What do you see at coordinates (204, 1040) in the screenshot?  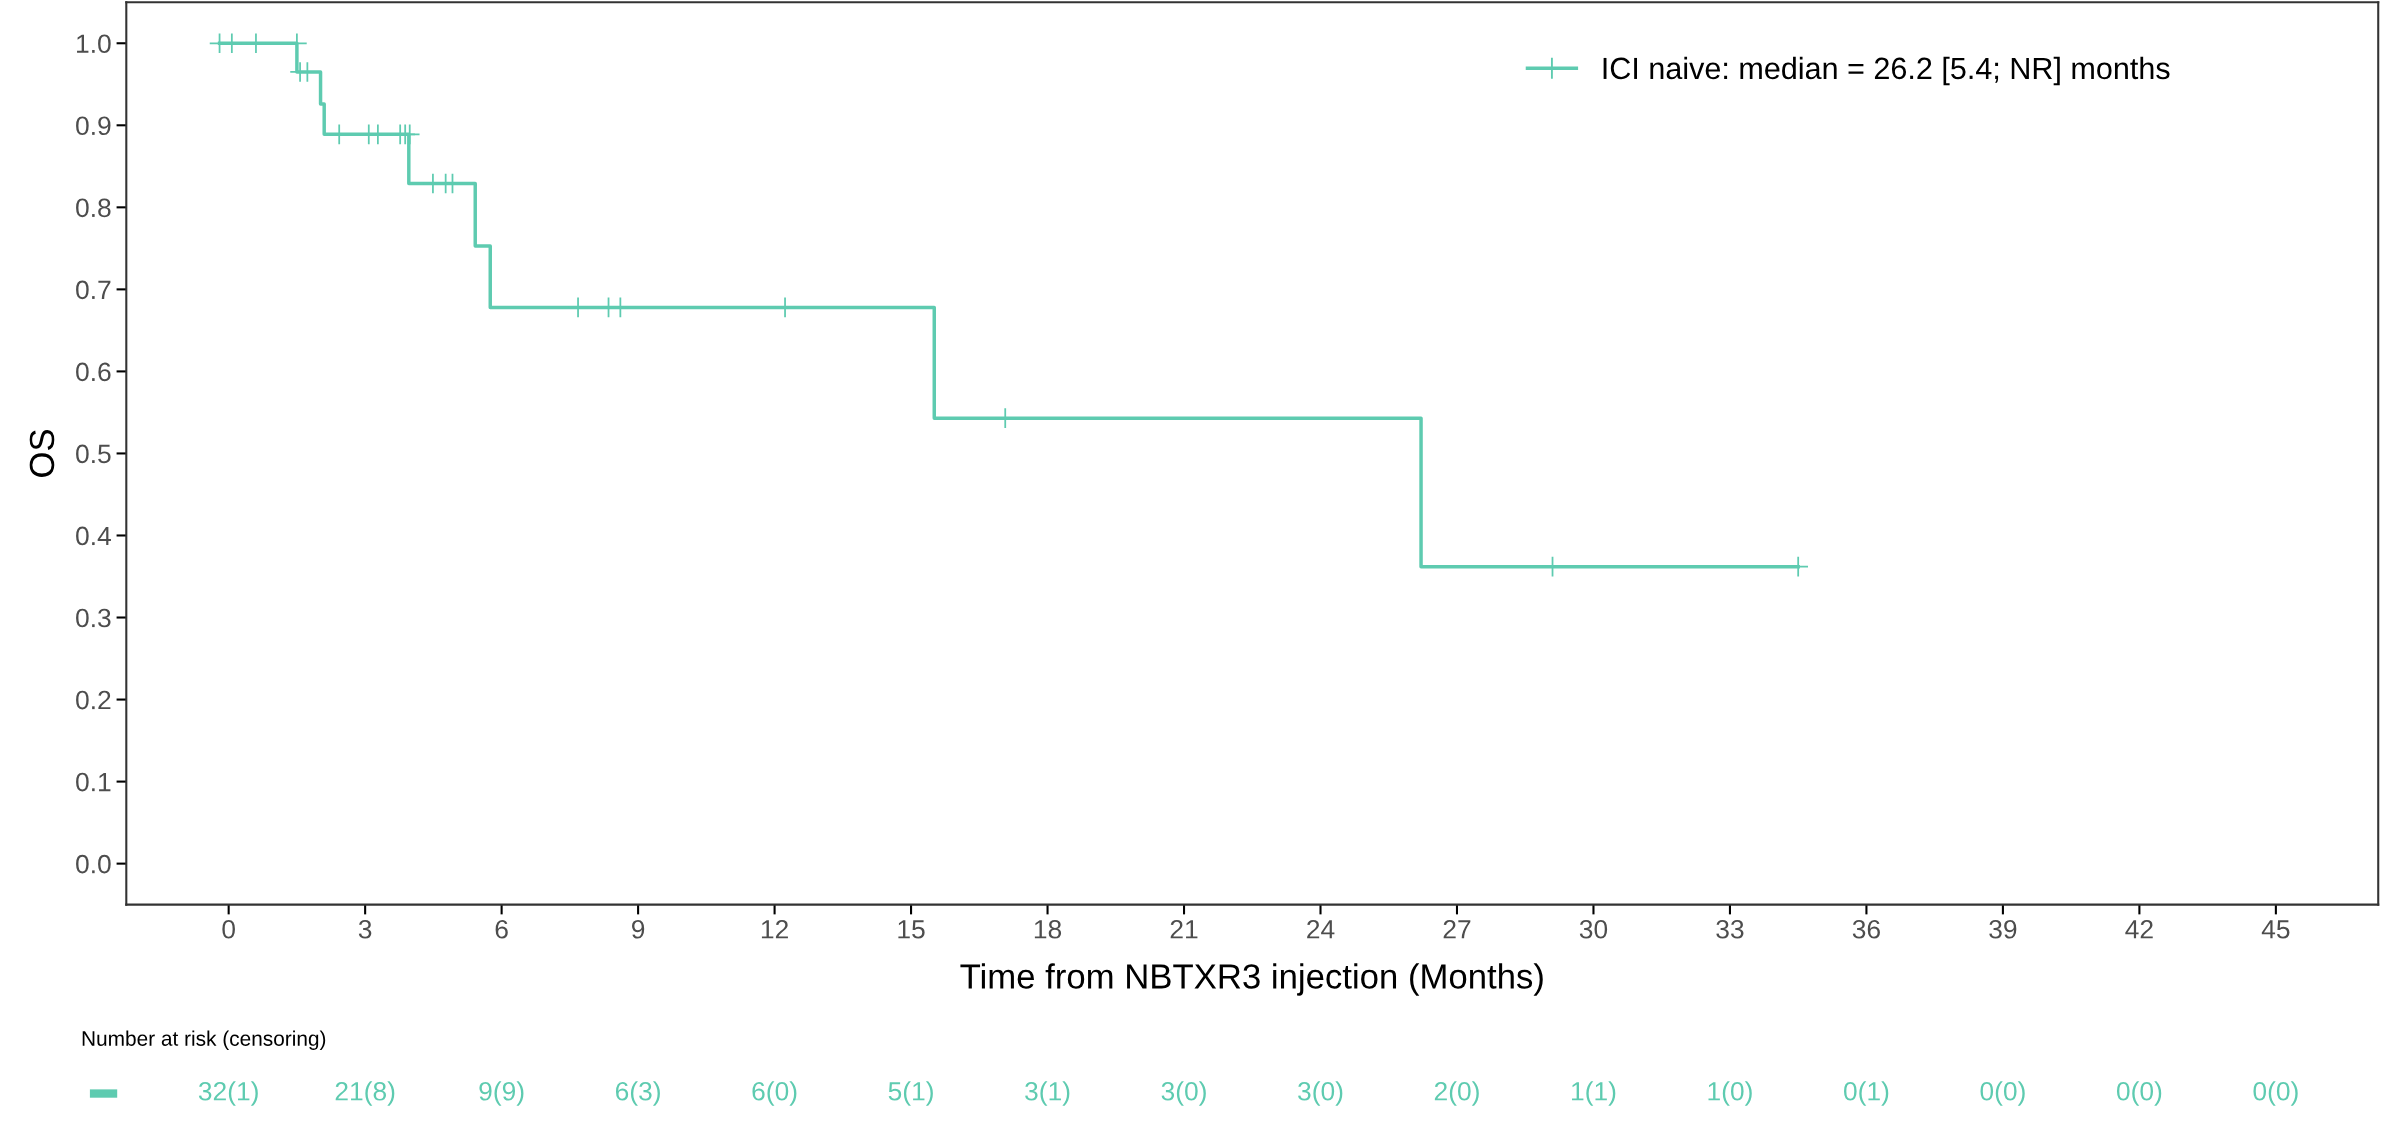 I see `text: Number at risk (censoring)` at bounding box center [204, 1040].